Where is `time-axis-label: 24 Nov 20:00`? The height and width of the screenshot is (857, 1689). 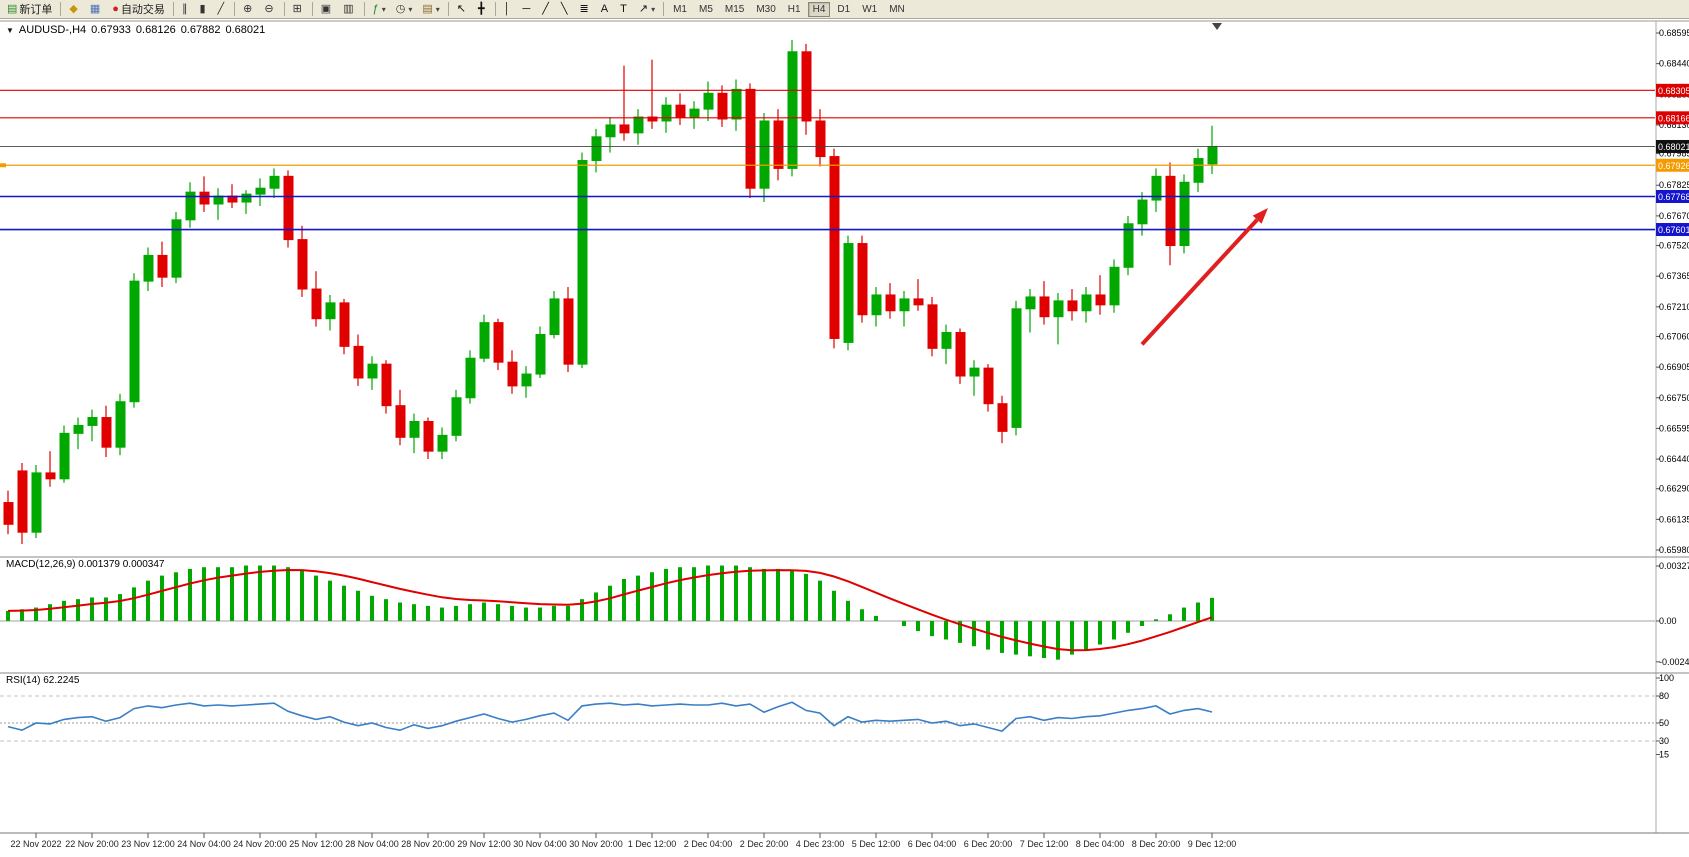
time-axis-label: 24 Nov 20:00 is located at coordinates (260, 844).